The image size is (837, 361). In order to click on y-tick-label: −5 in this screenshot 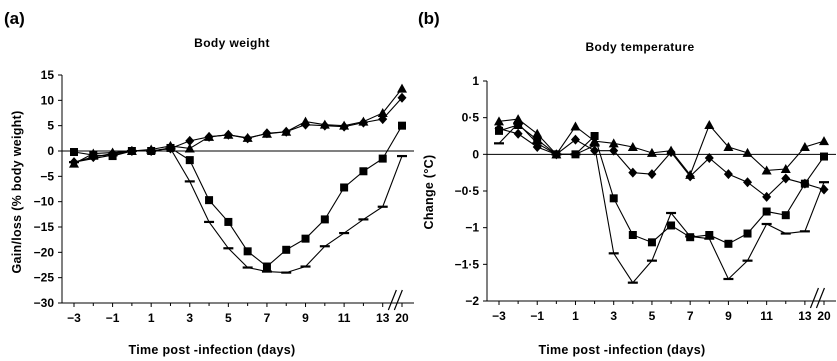, I will do `click(47, 176)`.